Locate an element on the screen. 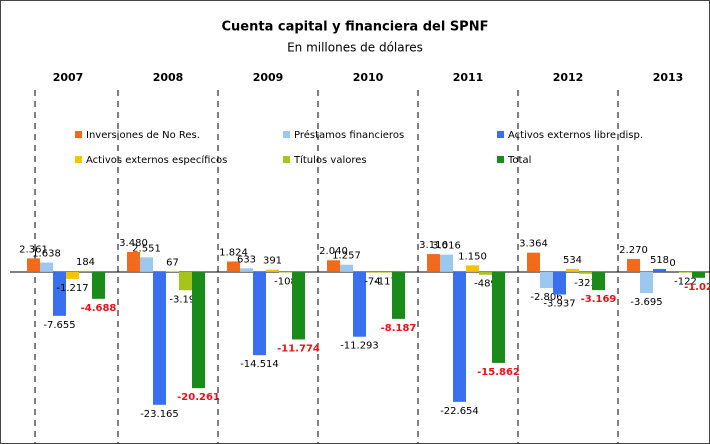  value-label: 518 is located at coordinates (659, 260).